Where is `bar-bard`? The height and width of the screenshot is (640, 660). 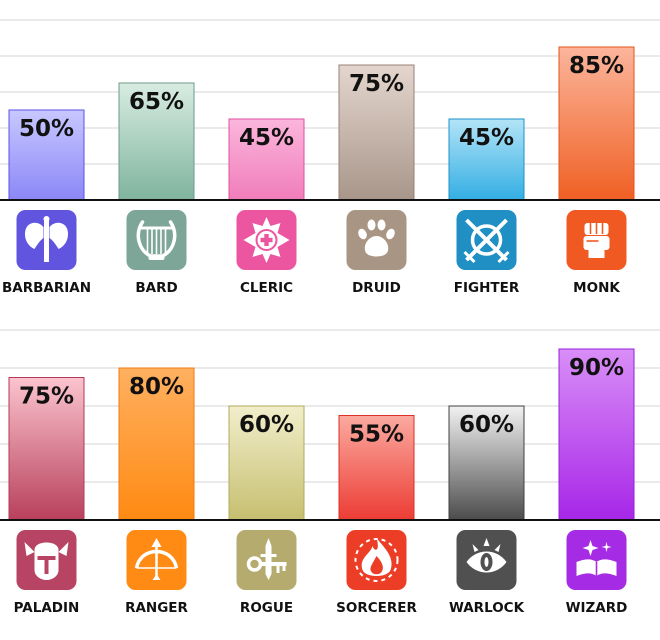 bar-bard is located at coordinates (156, 141).